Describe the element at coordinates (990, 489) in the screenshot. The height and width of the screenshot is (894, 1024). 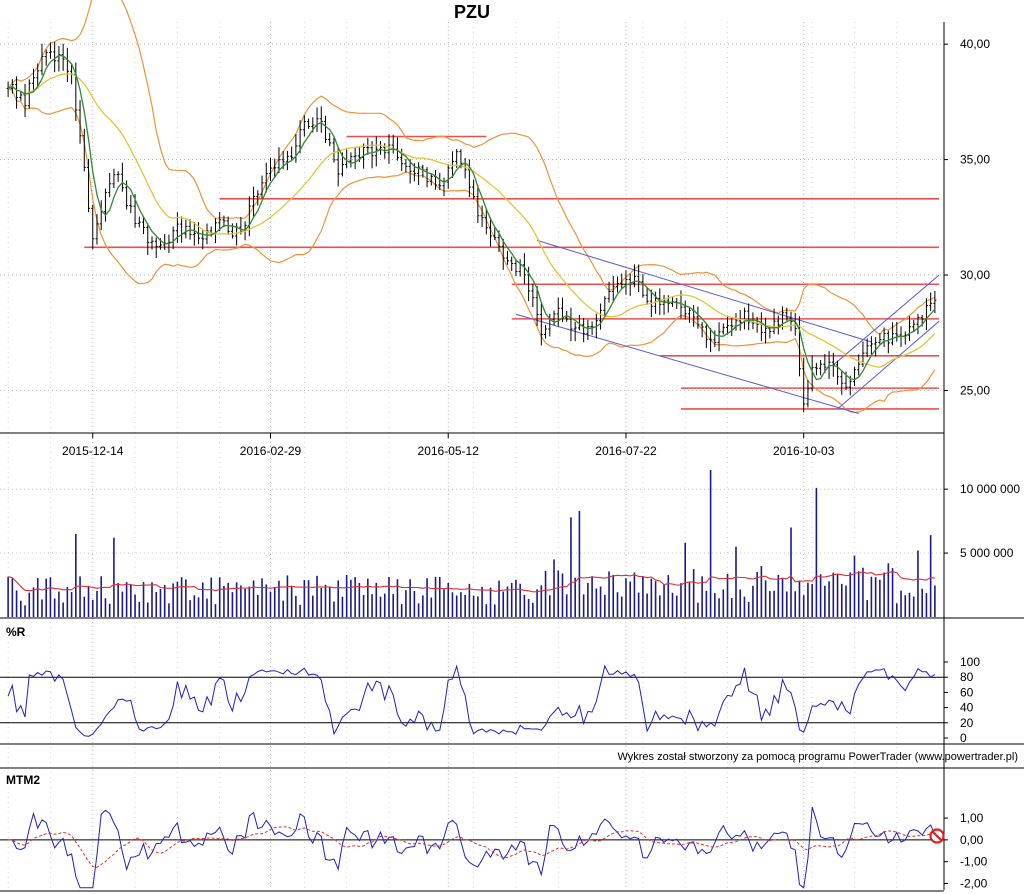
I see `volume-axis-label: 10 000 000` at that location.